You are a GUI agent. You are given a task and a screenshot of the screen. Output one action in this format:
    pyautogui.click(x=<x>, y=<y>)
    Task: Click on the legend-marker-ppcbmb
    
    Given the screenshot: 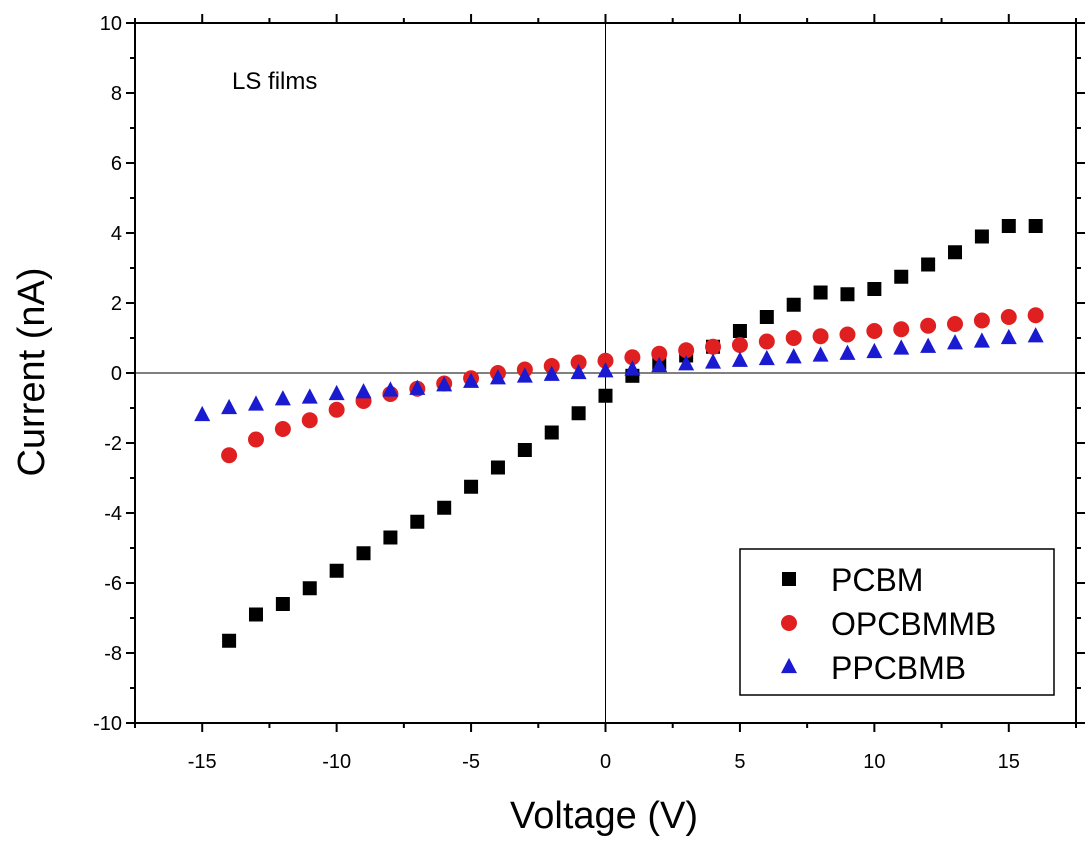 What is the action you would take?
    pyautogui.click(x=789, y=665)
    